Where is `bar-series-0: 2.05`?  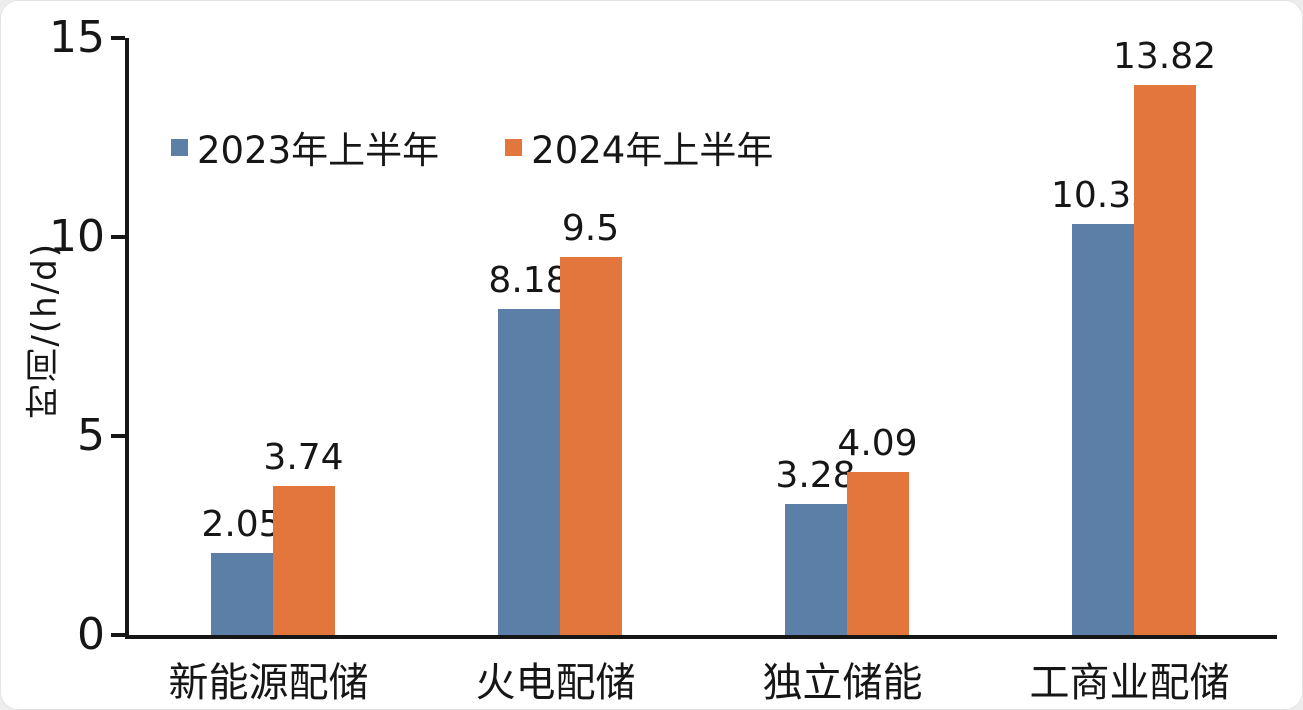
bar-series-0: 2.05 is located at coordinates (241, 569).